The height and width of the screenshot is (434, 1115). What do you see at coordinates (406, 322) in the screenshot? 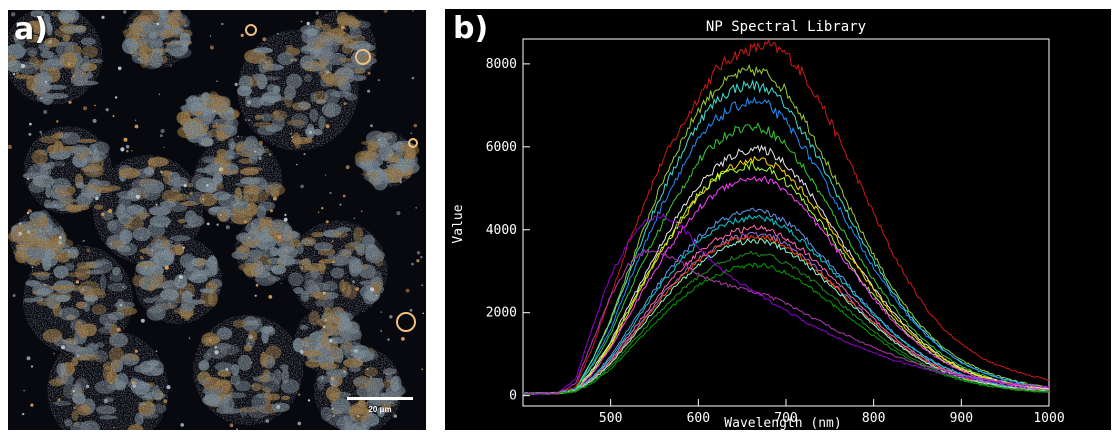
I see `particle-ring` at bounding box center [406, 322].